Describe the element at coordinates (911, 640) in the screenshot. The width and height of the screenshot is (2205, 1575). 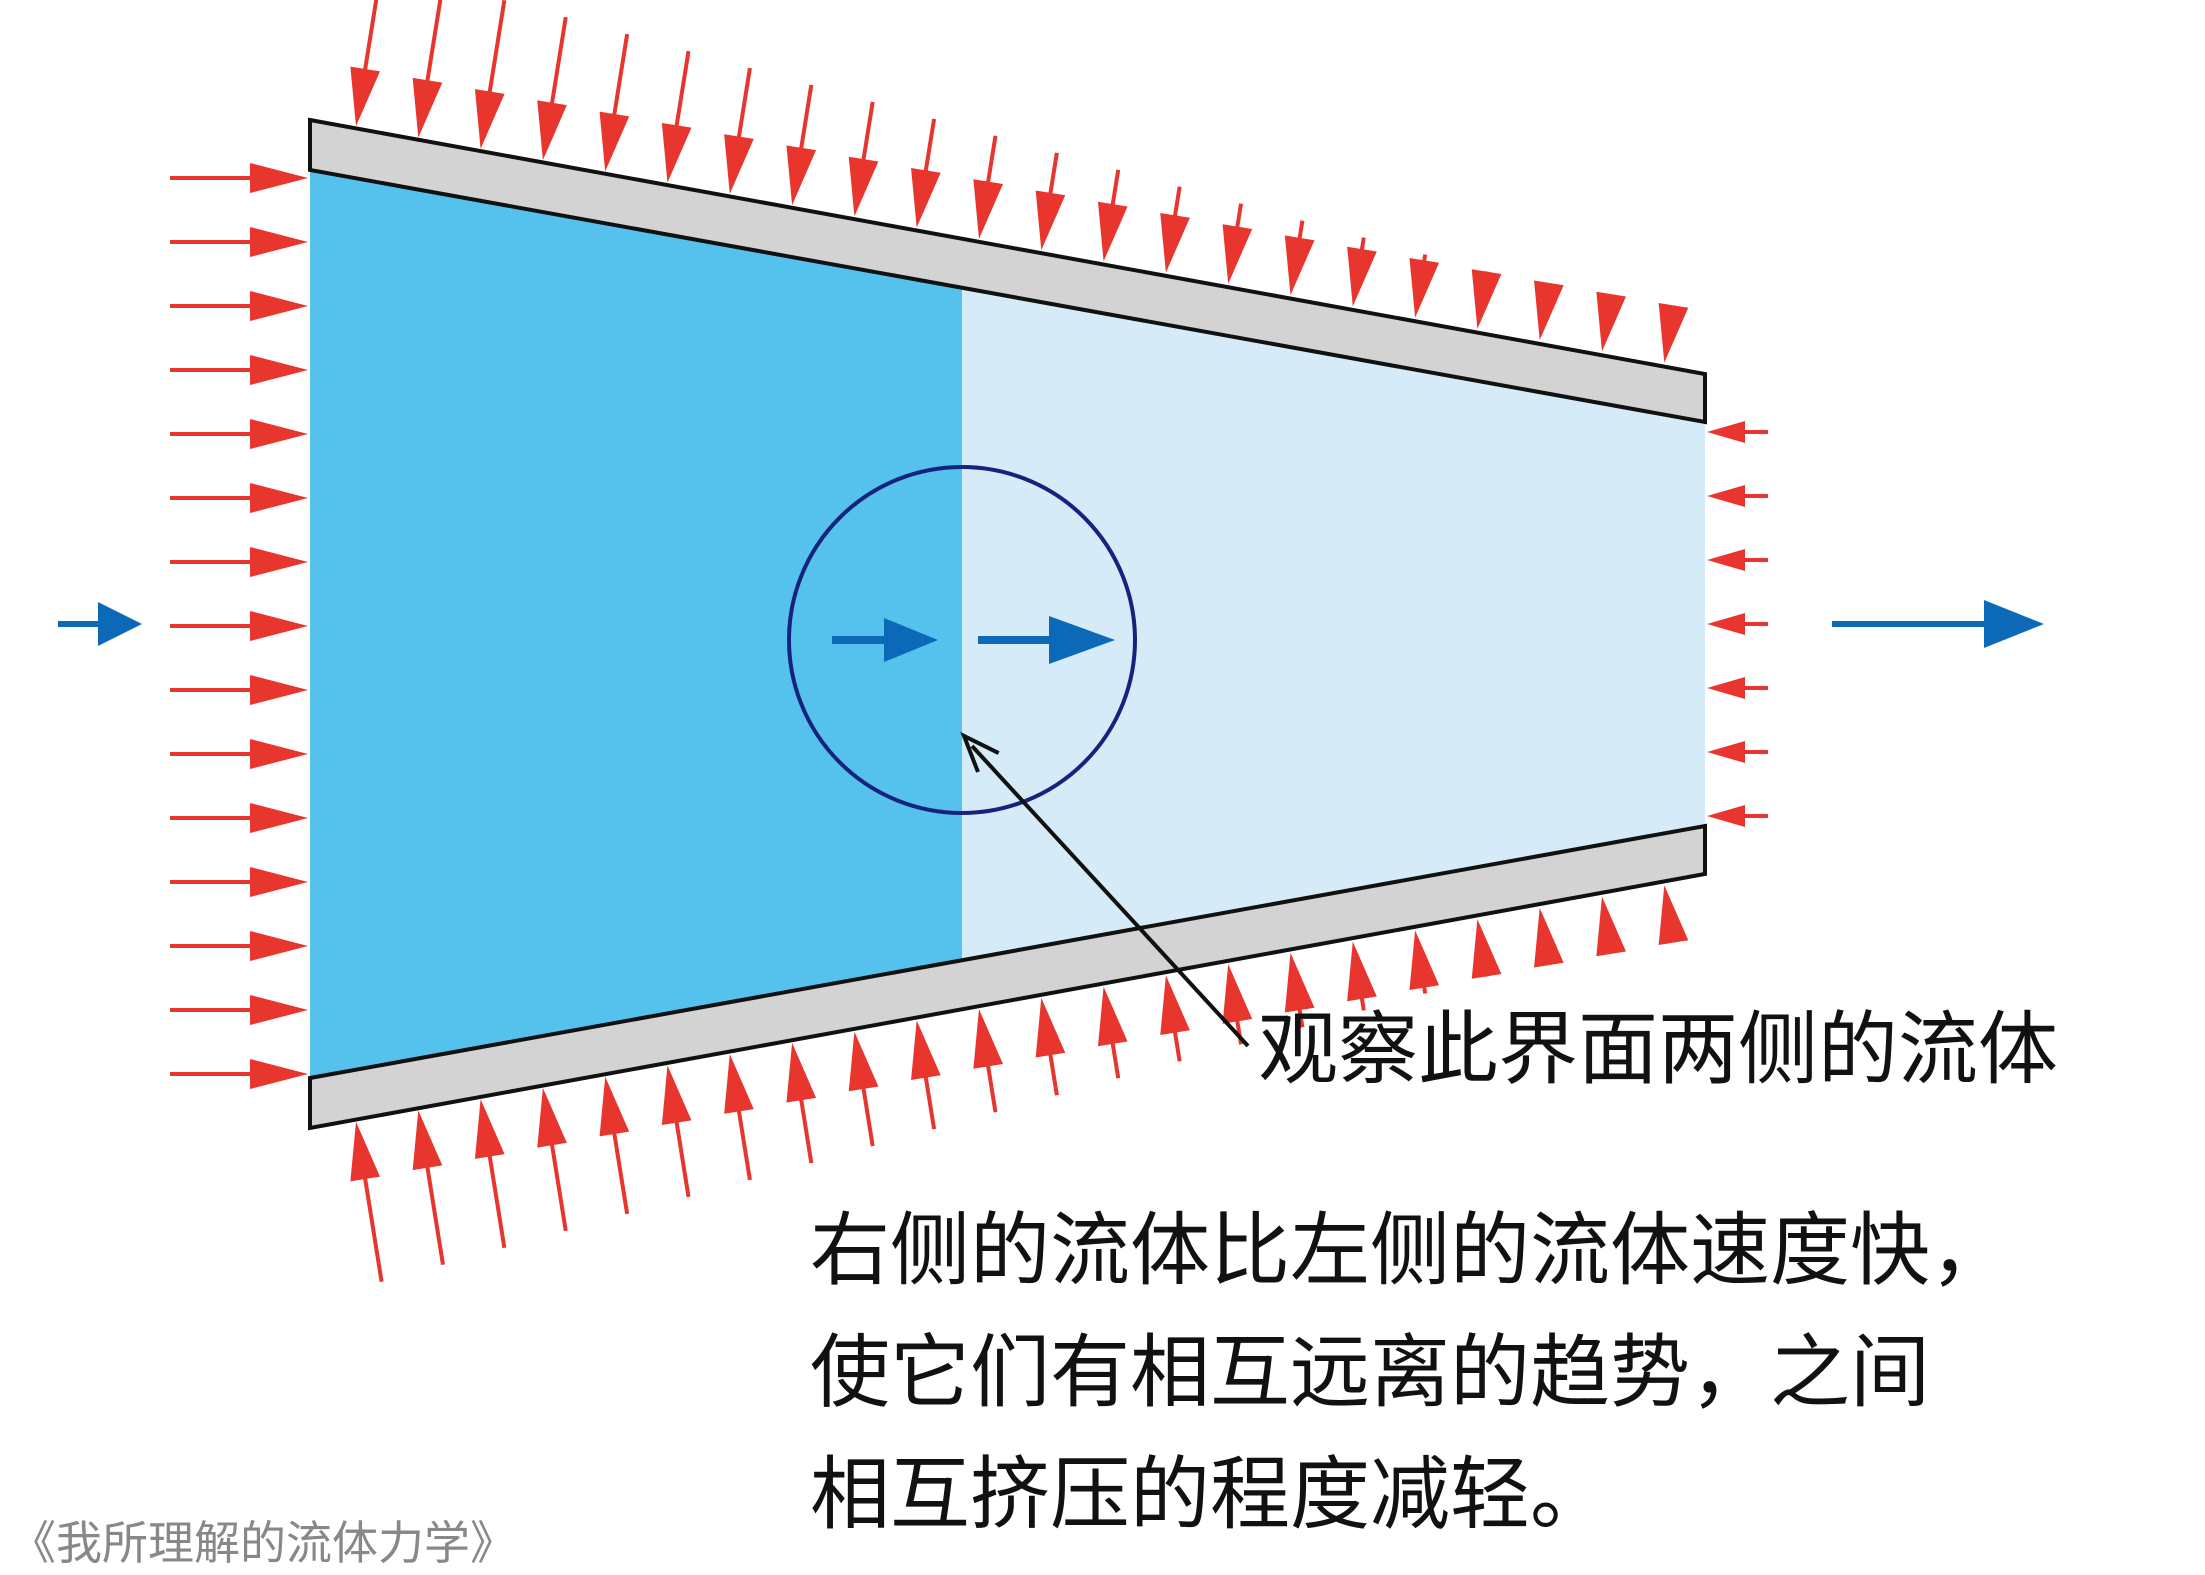
I see `left-side-velocity-arrow-head` at that location.